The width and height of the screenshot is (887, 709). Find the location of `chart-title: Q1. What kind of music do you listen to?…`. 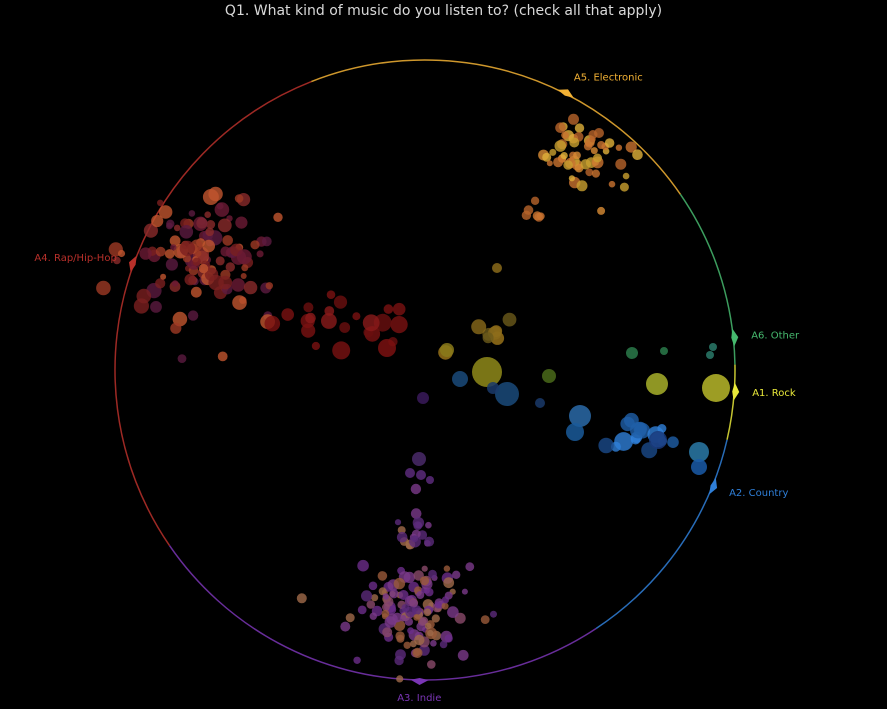

chart-title: Q1. What kind of music do you listen to?… is located at coordinates (443, 11).